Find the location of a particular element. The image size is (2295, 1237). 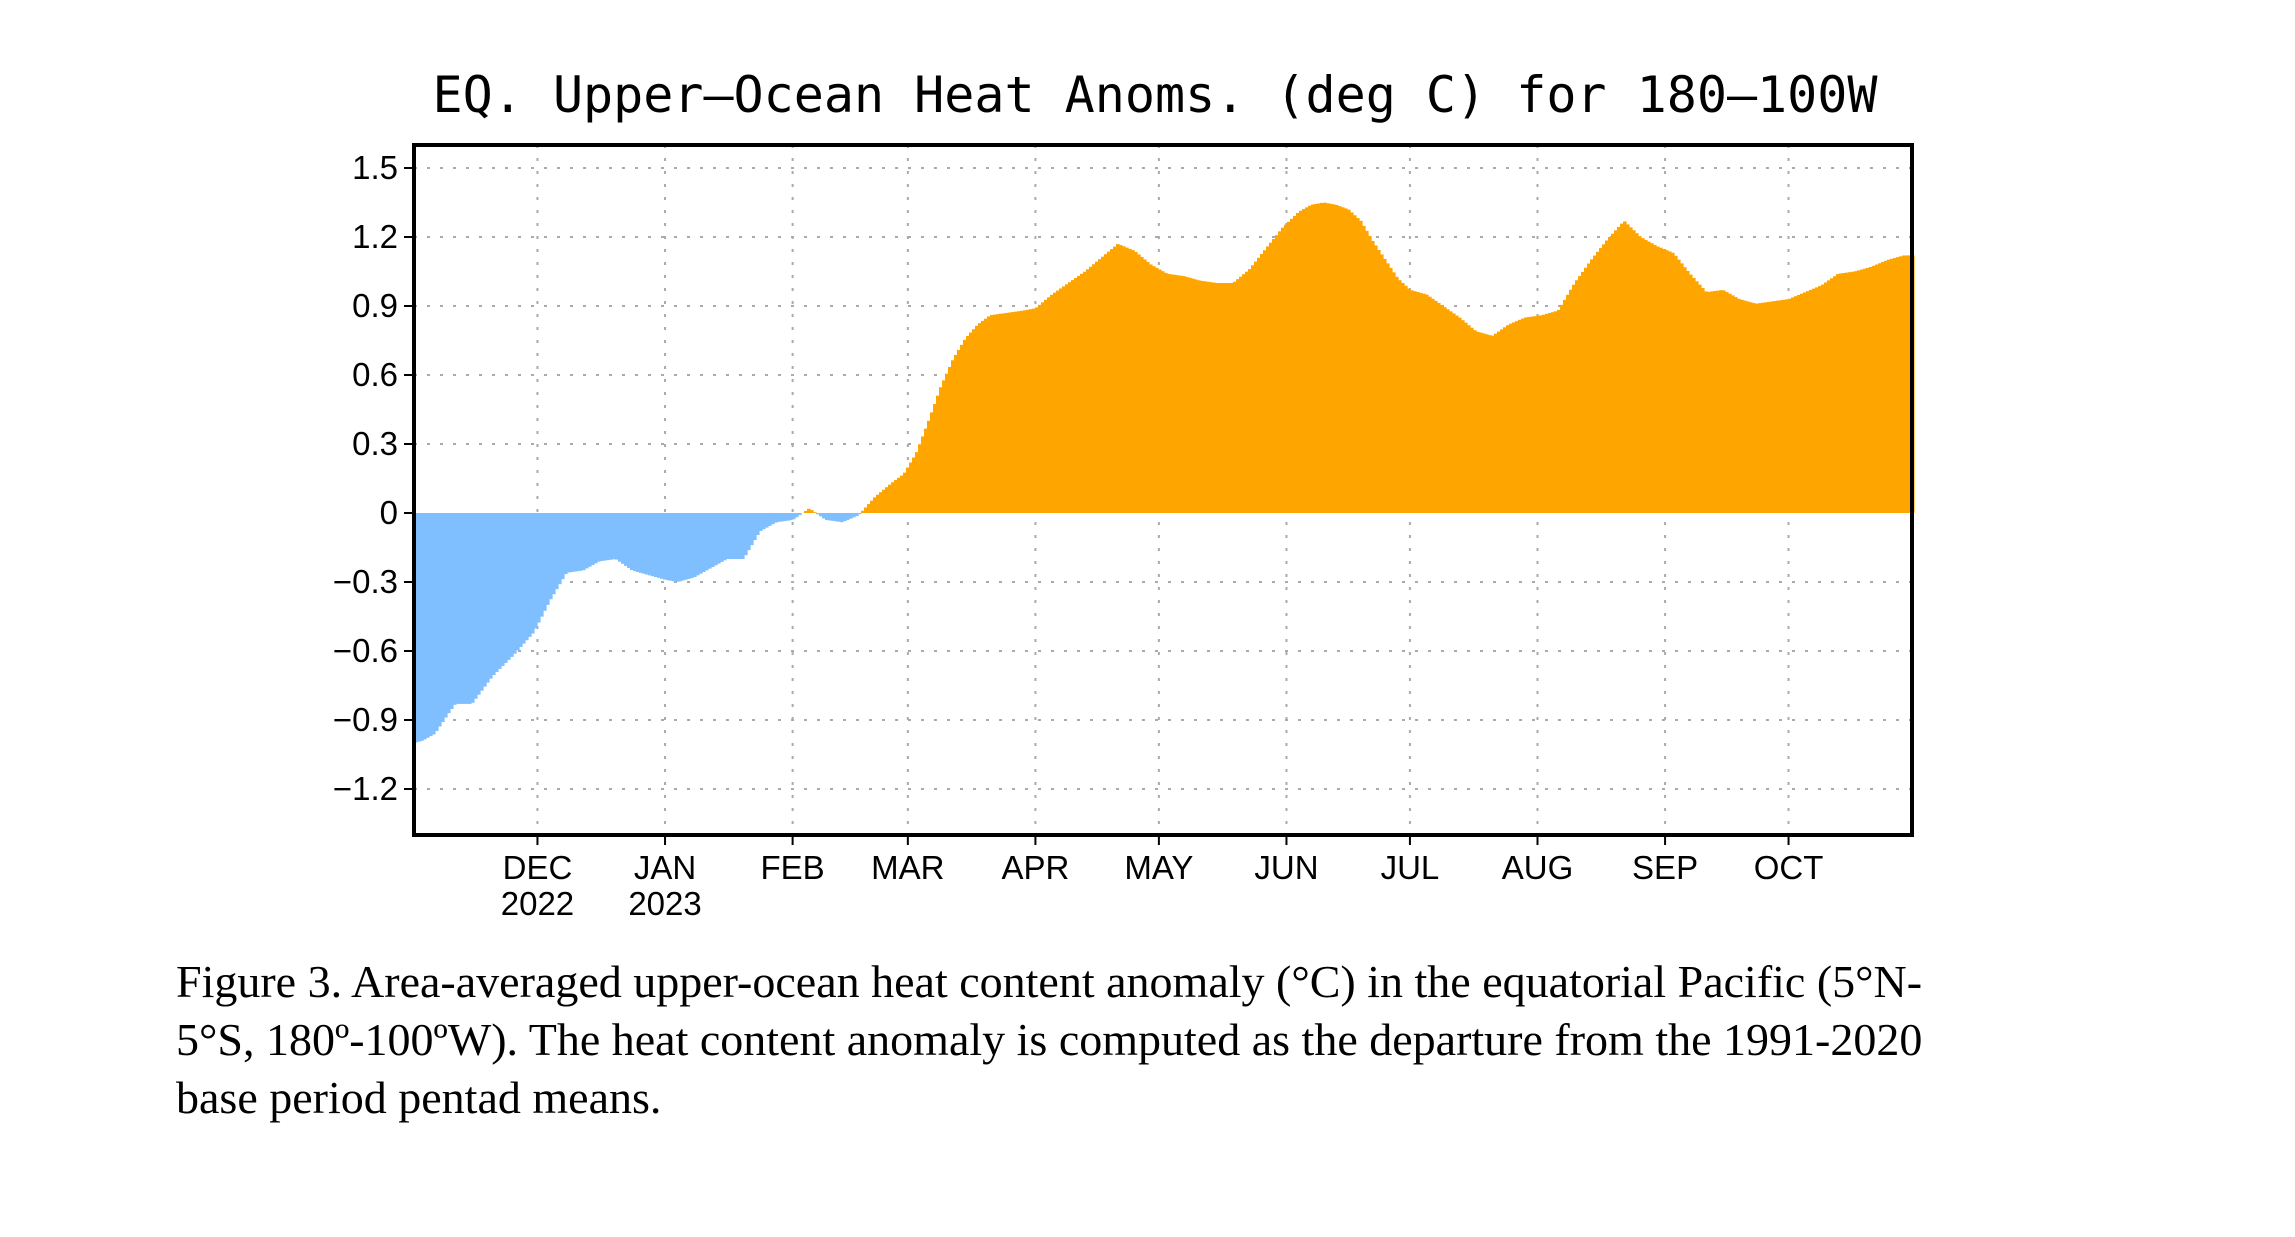

y-tick-label: −1.2 is located at coordinates (365, 788).